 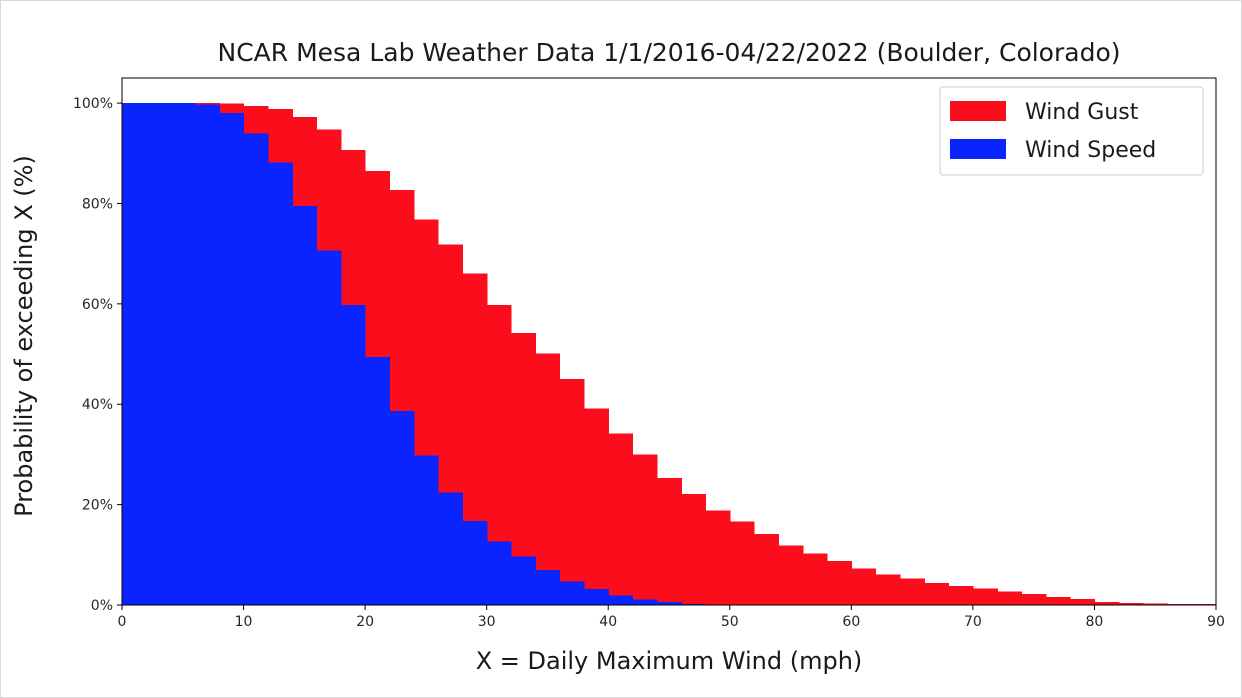 I want to click on legend-label: Wind Speed, so click(x=1090, y=150).